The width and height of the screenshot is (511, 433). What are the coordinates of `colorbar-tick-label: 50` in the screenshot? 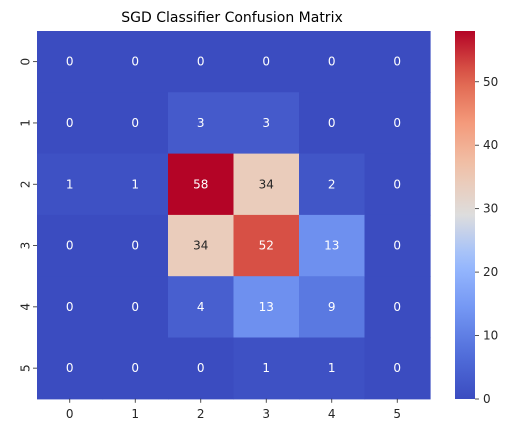 It's located at (490, 82).